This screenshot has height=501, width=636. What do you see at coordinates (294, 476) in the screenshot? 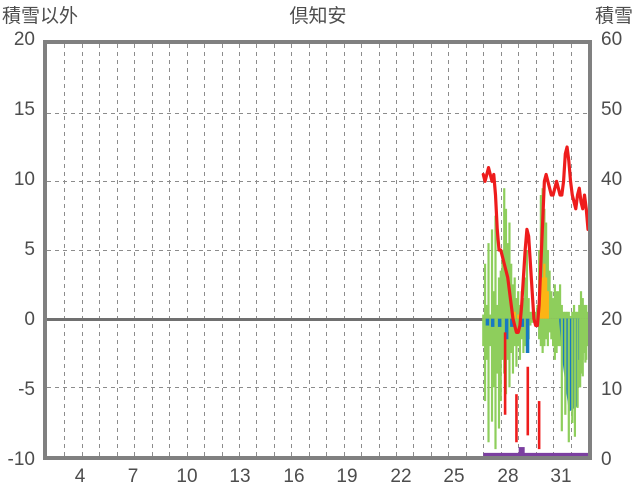
I see `x-axis-tick-16: 16` at bounding box center [294, 476].